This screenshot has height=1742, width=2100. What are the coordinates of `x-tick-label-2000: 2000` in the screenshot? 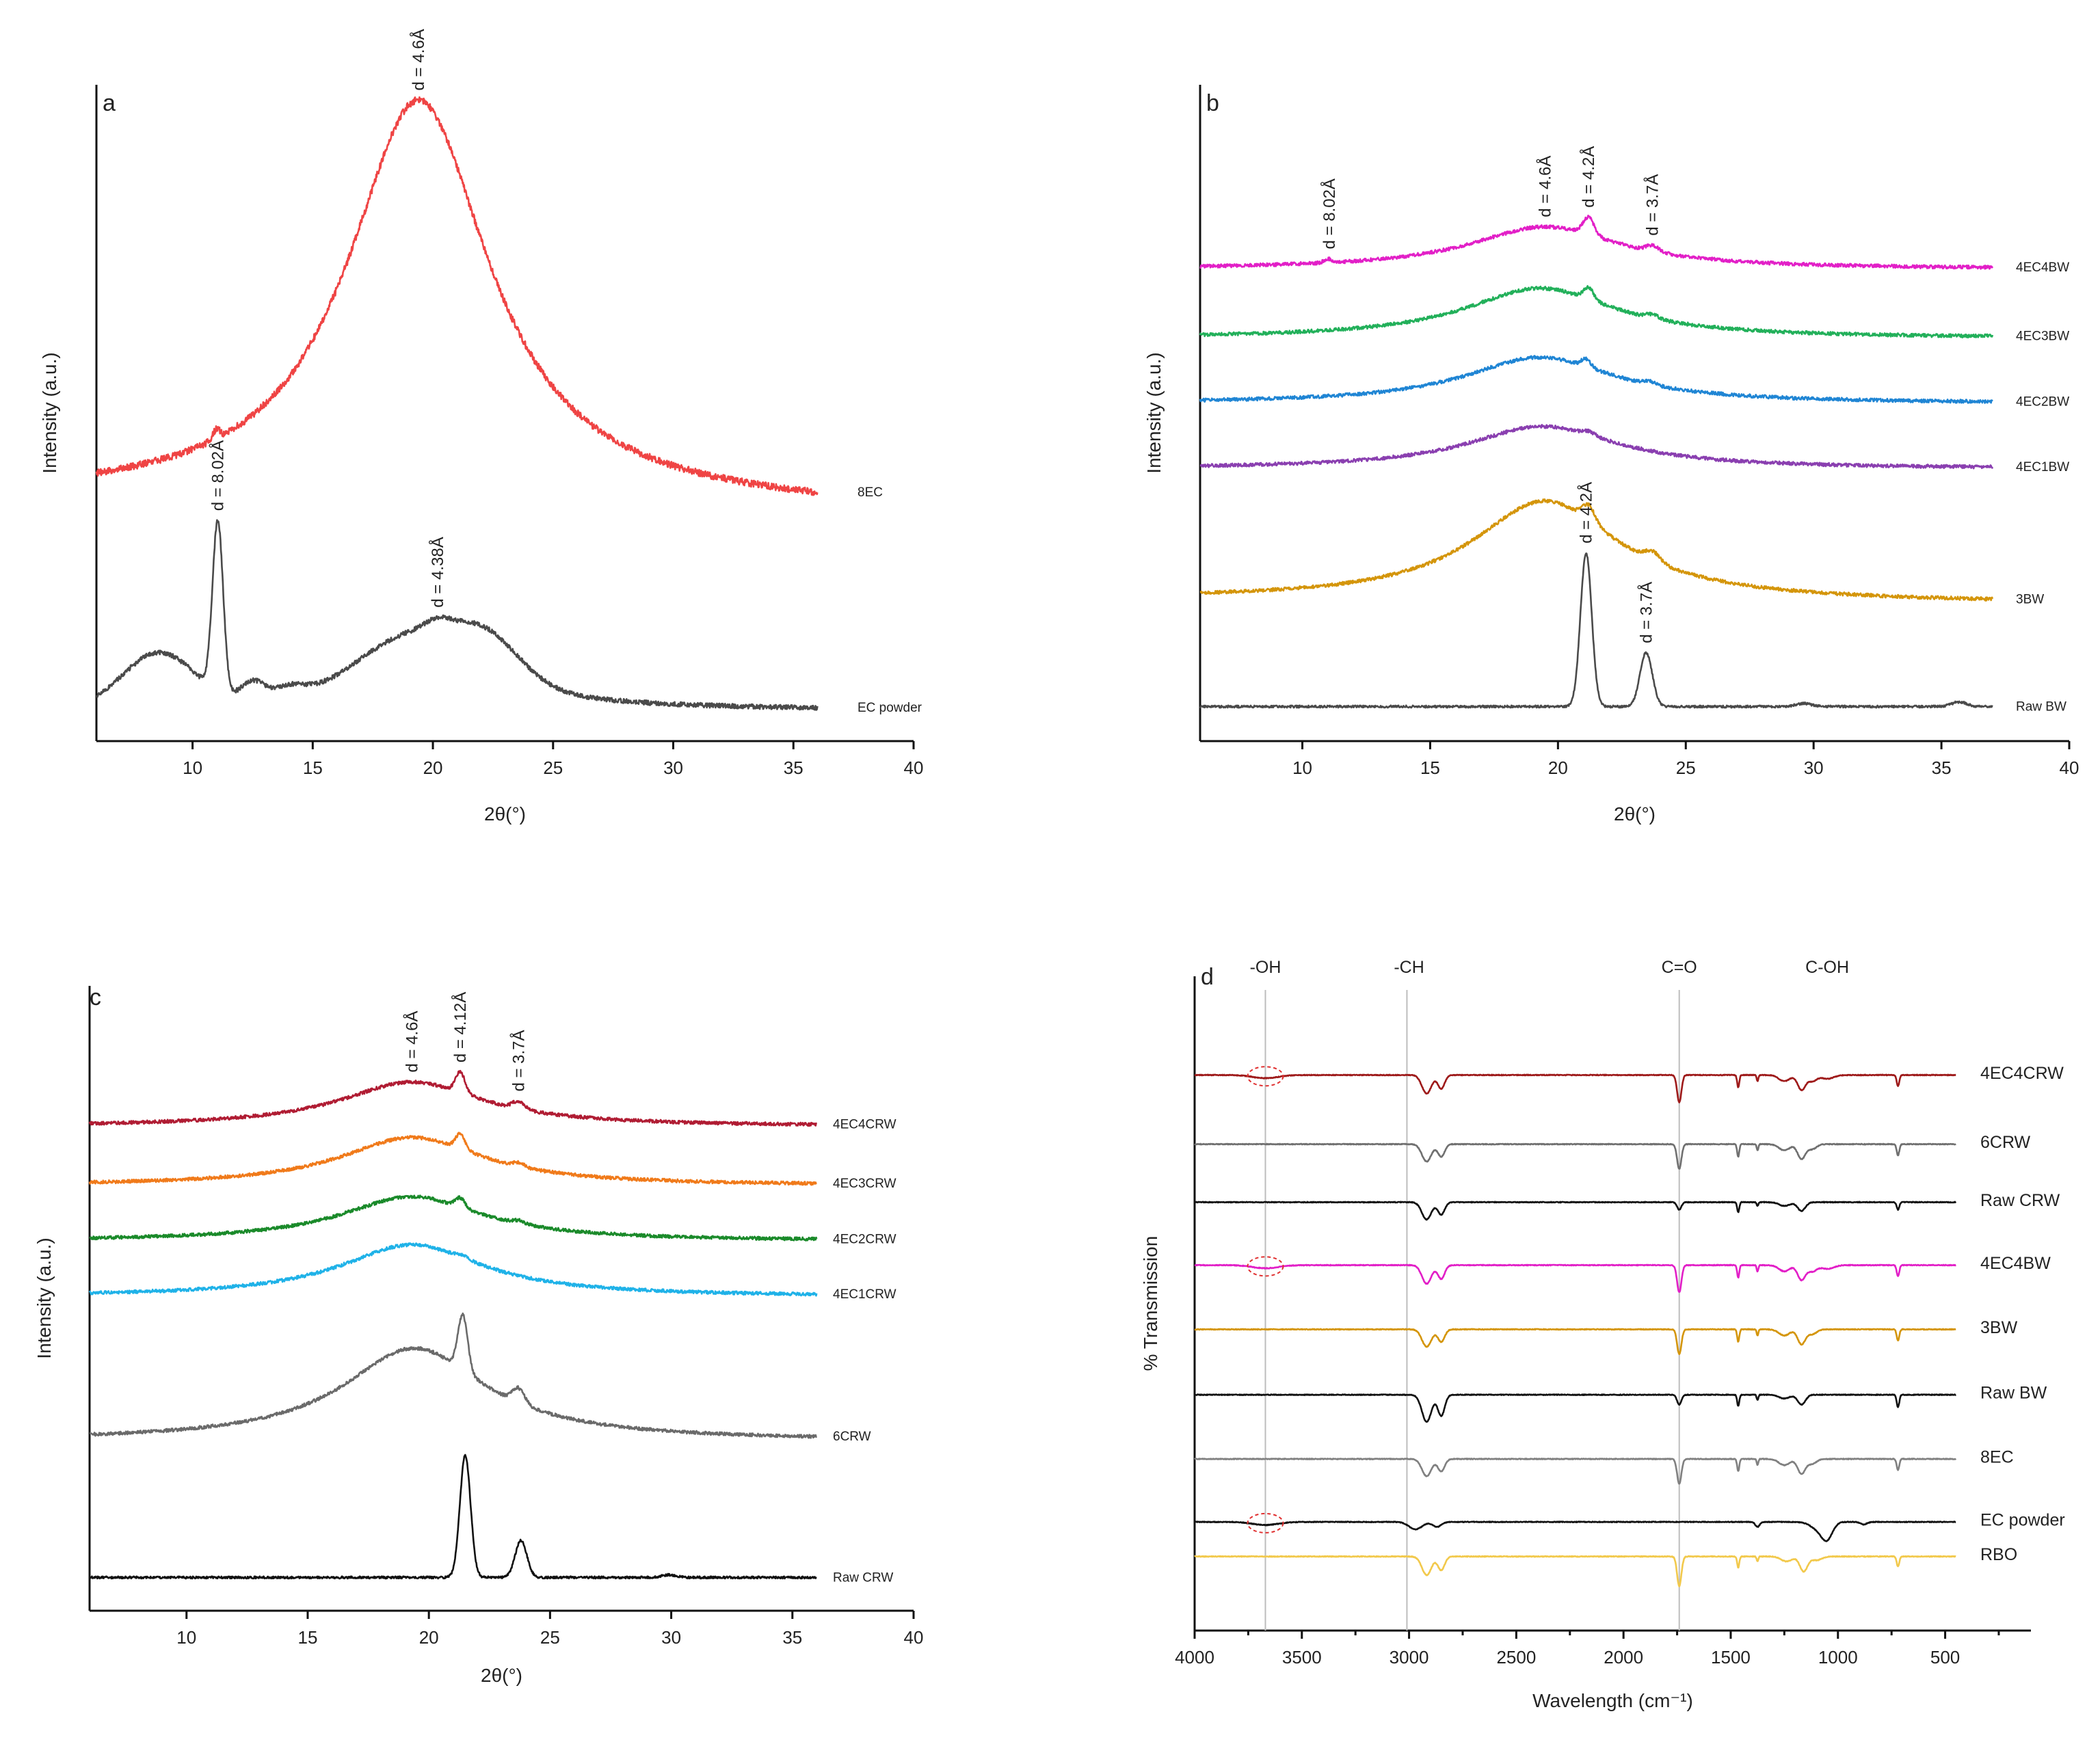 It's located at (1623, 1657).